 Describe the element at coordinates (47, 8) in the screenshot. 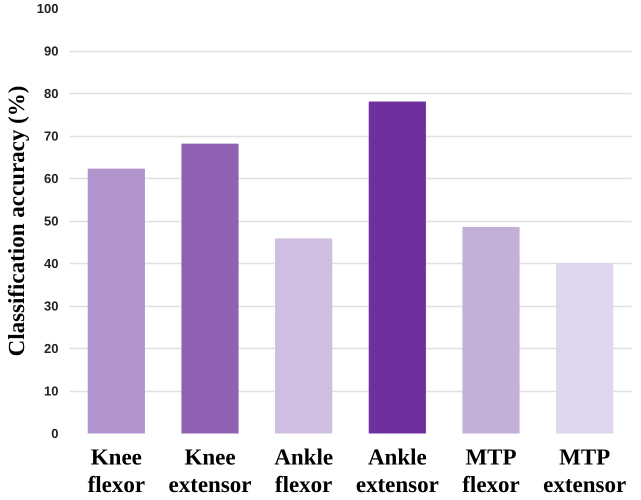

I see `y-tick-label: 100` at that location.